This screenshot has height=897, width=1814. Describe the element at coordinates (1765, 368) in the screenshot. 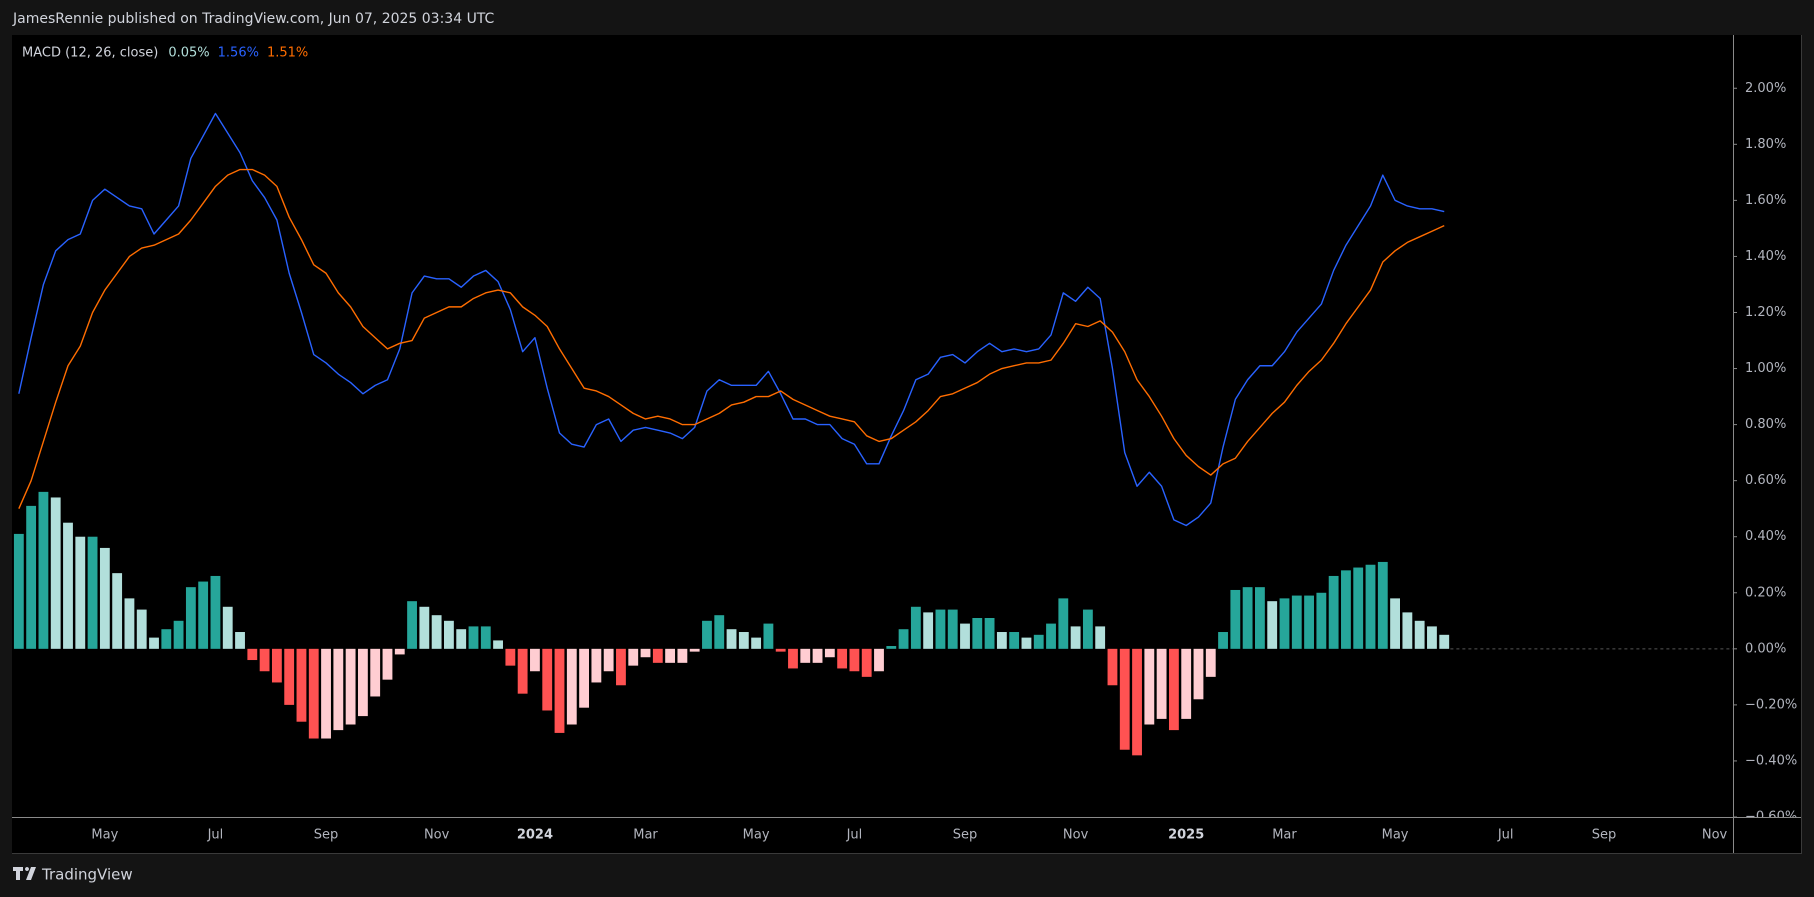

I see `y-tick-label: 1.00%` at that location.